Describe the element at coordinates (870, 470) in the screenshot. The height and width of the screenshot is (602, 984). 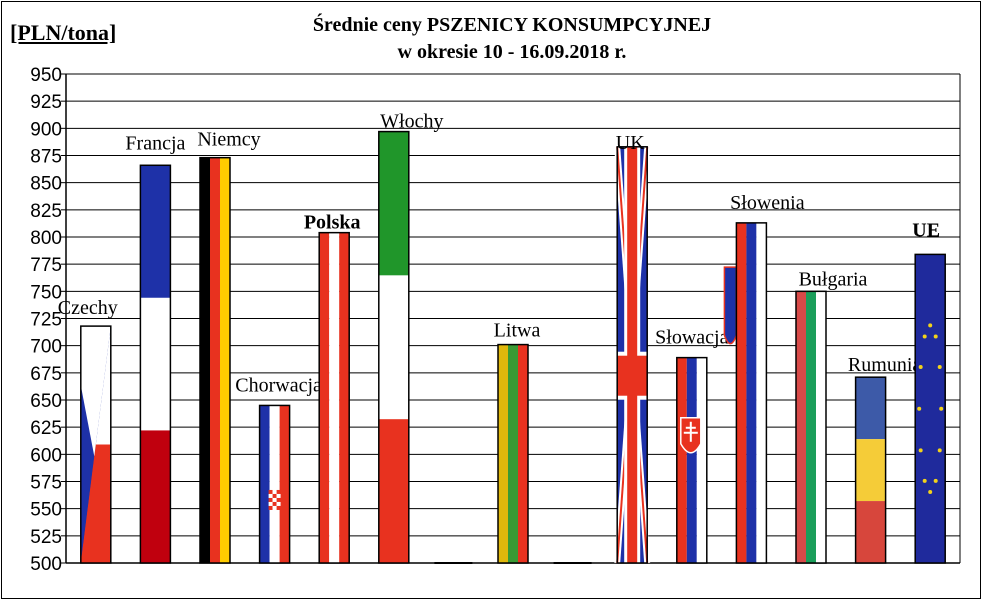
I see `bar-Rumunia` at that location.